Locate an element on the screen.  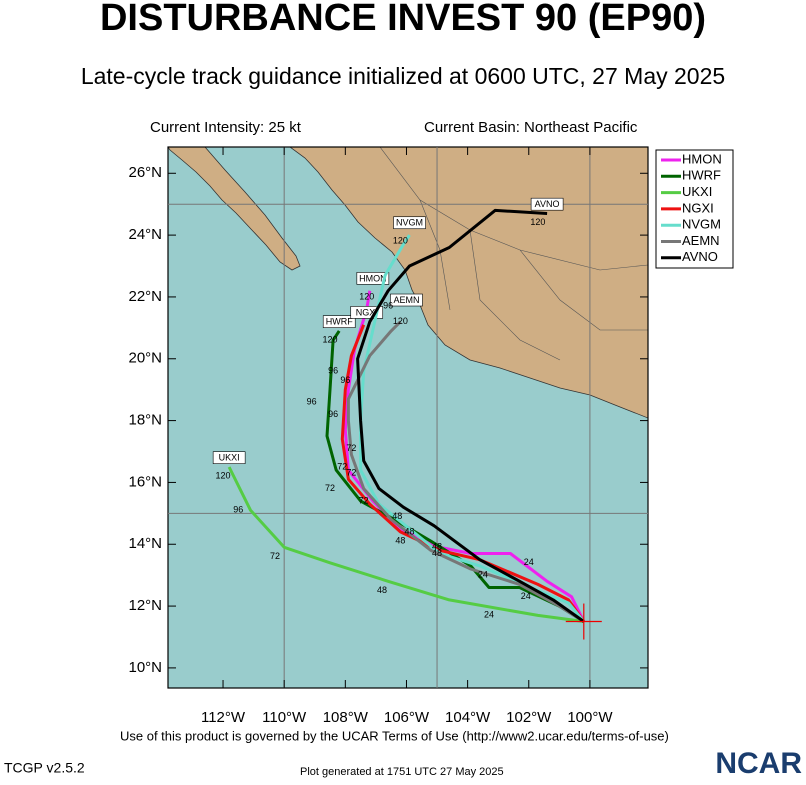
state-borders is located at coordinates (513, 254).